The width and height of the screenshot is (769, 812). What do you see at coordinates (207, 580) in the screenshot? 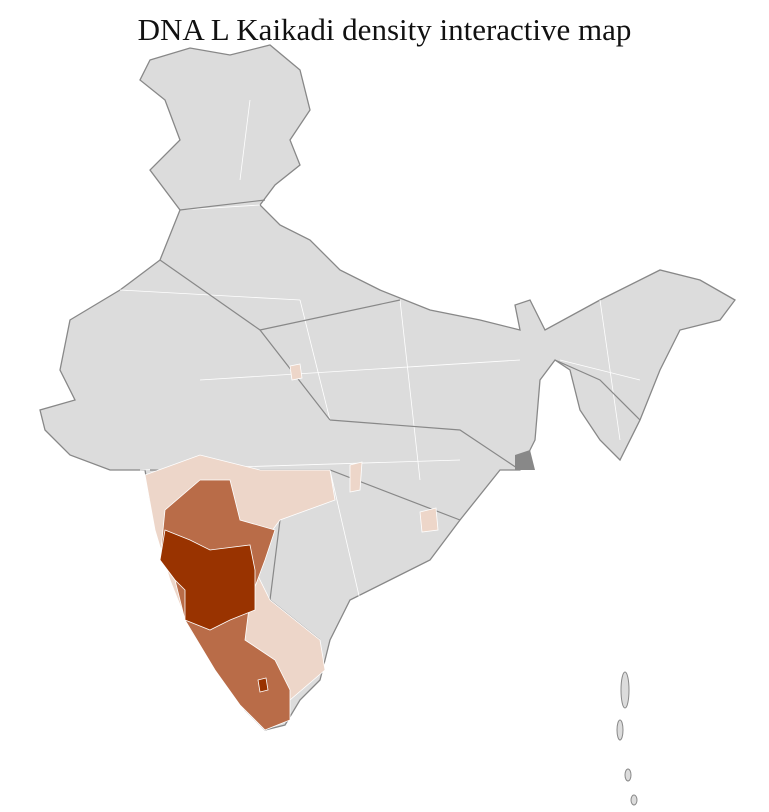
I see `density-high-region` at bounding box center [207, 580].